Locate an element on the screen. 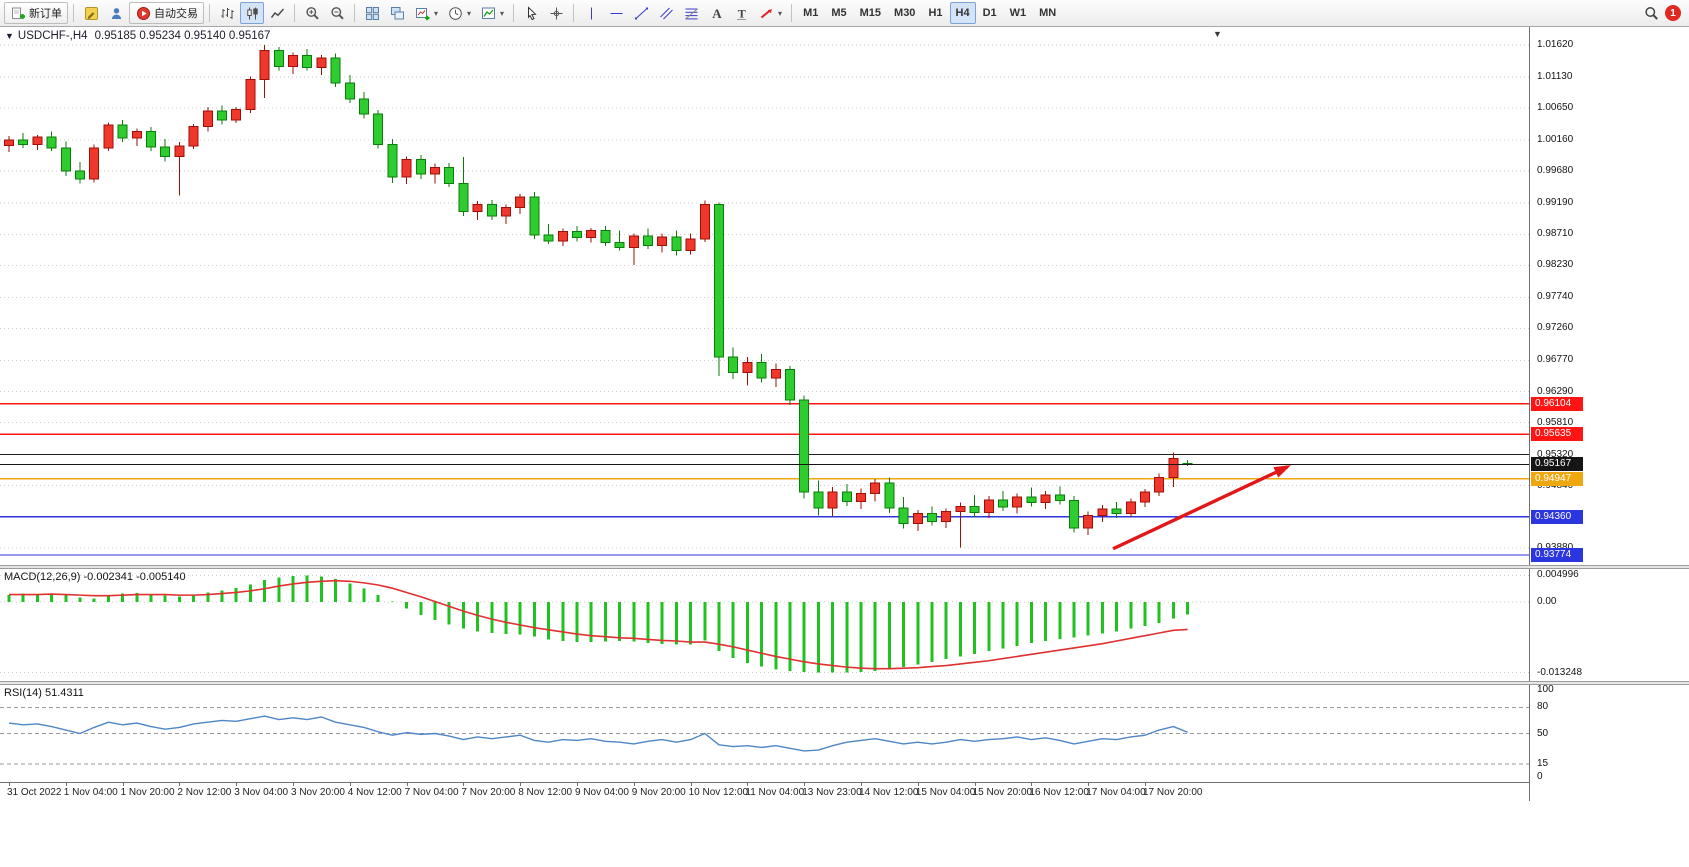 The width and height of the screenshot is (1689, 867). metaeditor-button is located at coordinates (91, 13).